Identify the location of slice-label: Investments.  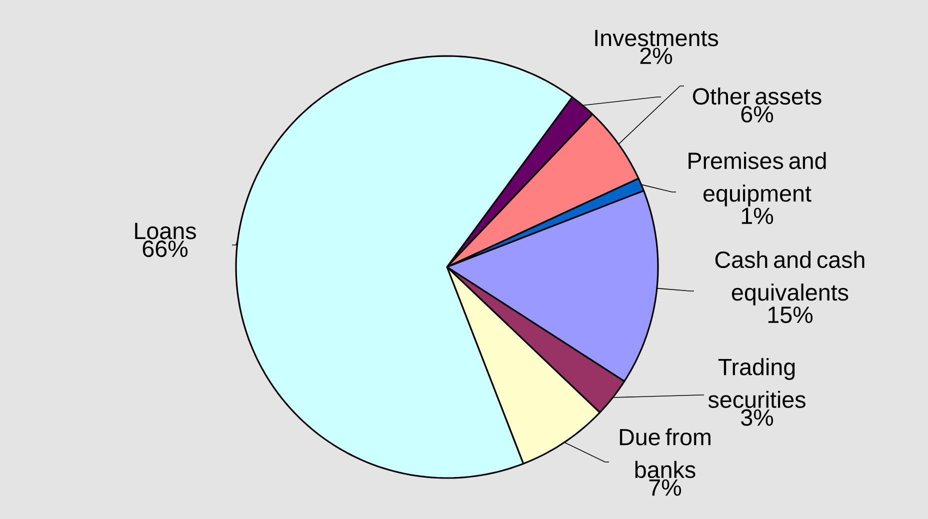
(656, 38).